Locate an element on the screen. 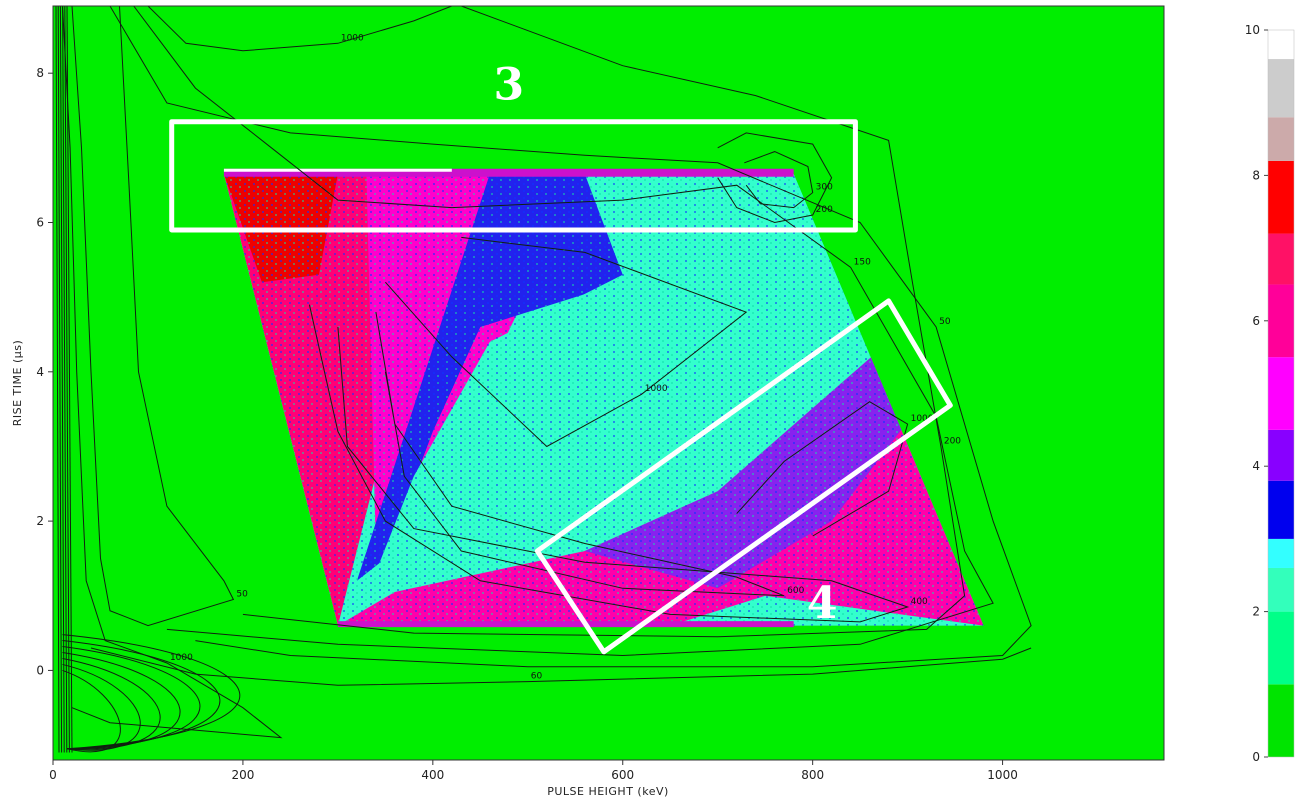 This screenshot has height=800, width=1300. region-label: 3 is located at coordinates (508, 84).